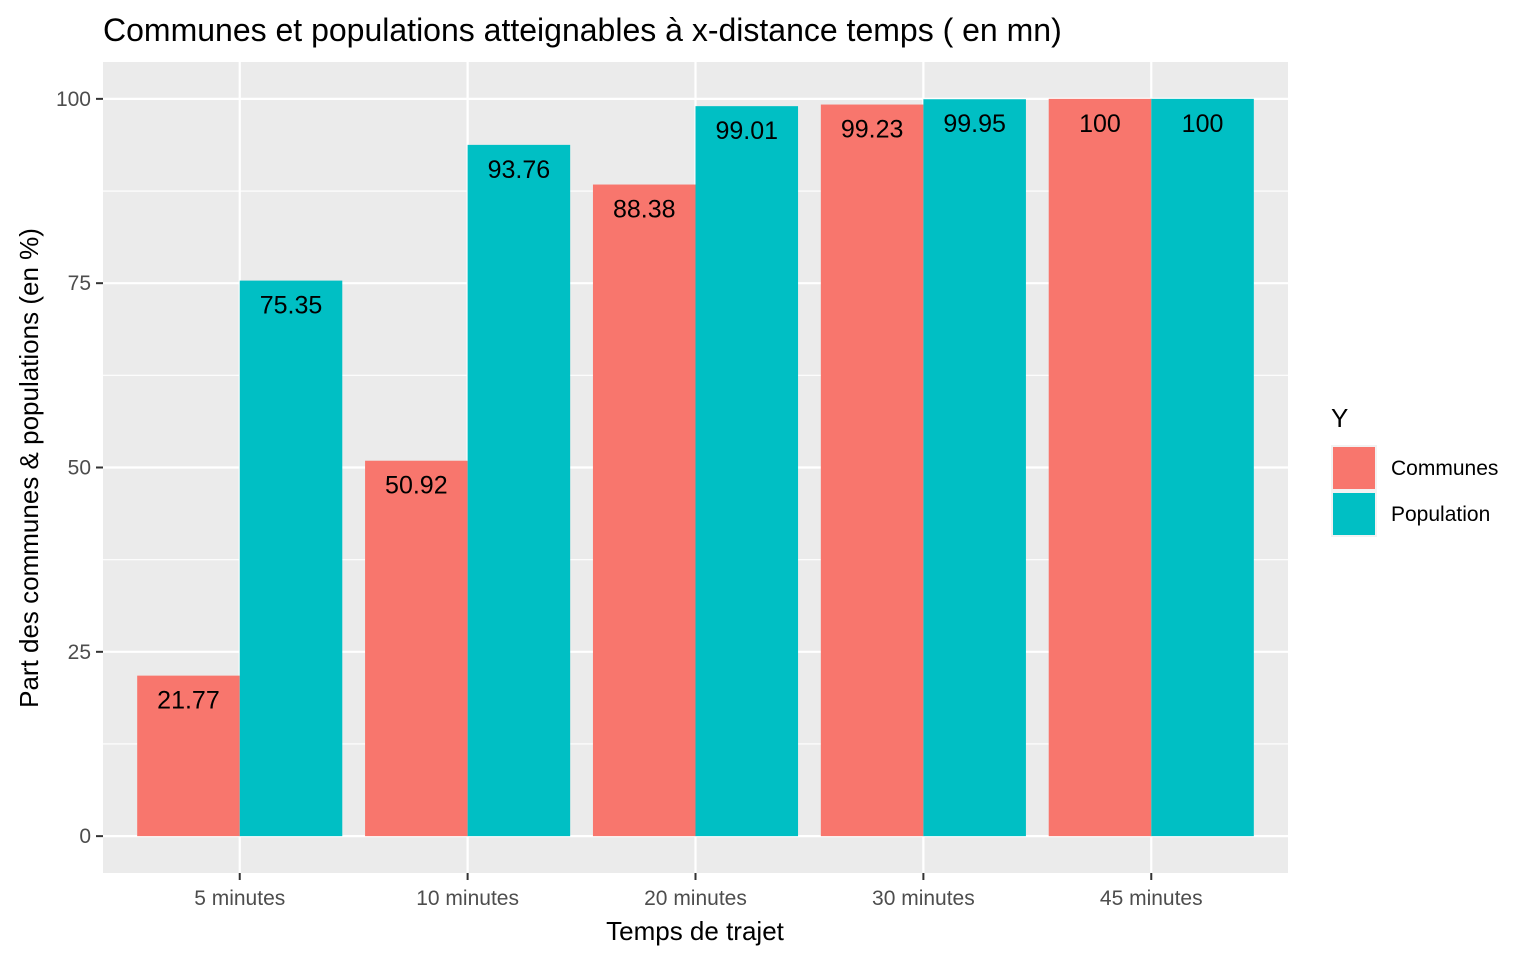  I want to click on y-axis: 0 25 50 75 100, so click(79, 468).